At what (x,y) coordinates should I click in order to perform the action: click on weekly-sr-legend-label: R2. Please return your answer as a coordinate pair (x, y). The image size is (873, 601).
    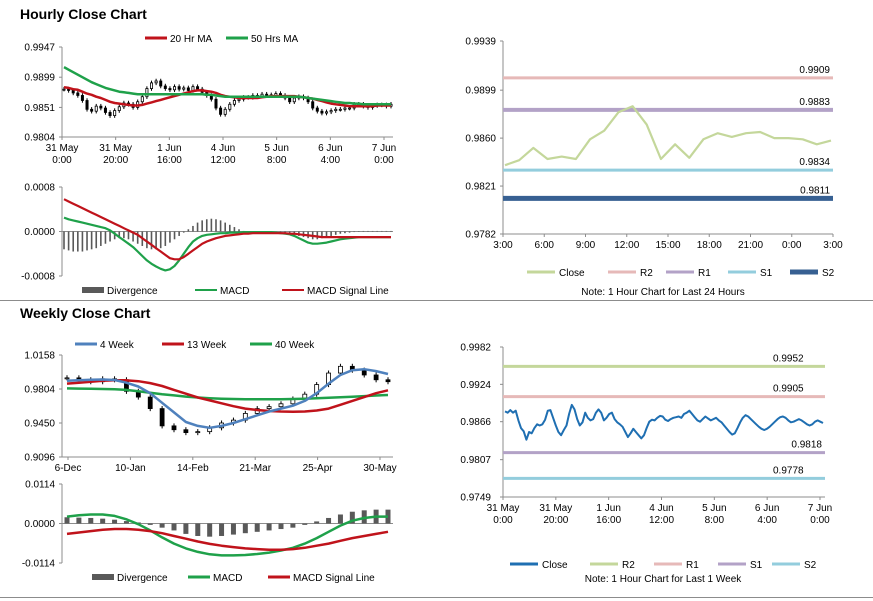
    Looking at the image, I should click on (628, 565).